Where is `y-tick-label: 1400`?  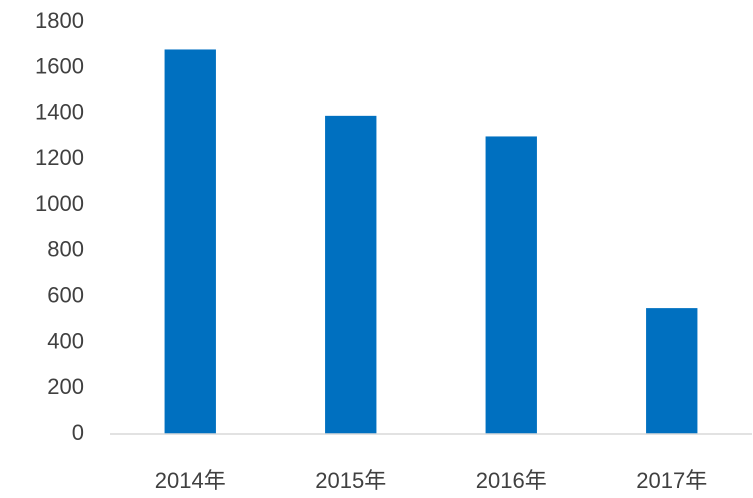
y-tick-label: 1400 is located at coordinates (59, 111).